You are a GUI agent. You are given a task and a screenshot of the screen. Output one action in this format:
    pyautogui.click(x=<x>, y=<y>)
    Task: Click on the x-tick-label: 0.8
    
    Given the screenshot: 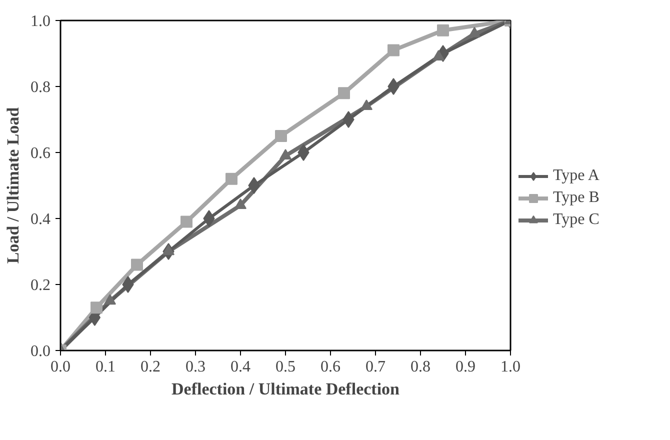 What is the action you would take?
    pyautogui.click(x=420, y=367)
    